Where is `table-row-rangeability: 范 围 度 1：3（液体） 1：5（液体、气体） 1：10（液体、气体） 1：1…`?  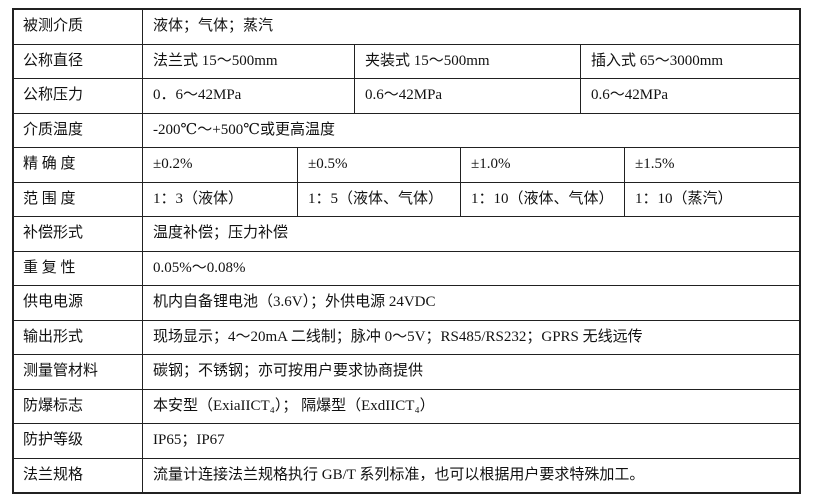
table-row-rangeability: 范 围 度 1：3（液体） 1：5（液体、气体） 1：10（液体、气体） 1：1… is located at coordinates (406, 198).